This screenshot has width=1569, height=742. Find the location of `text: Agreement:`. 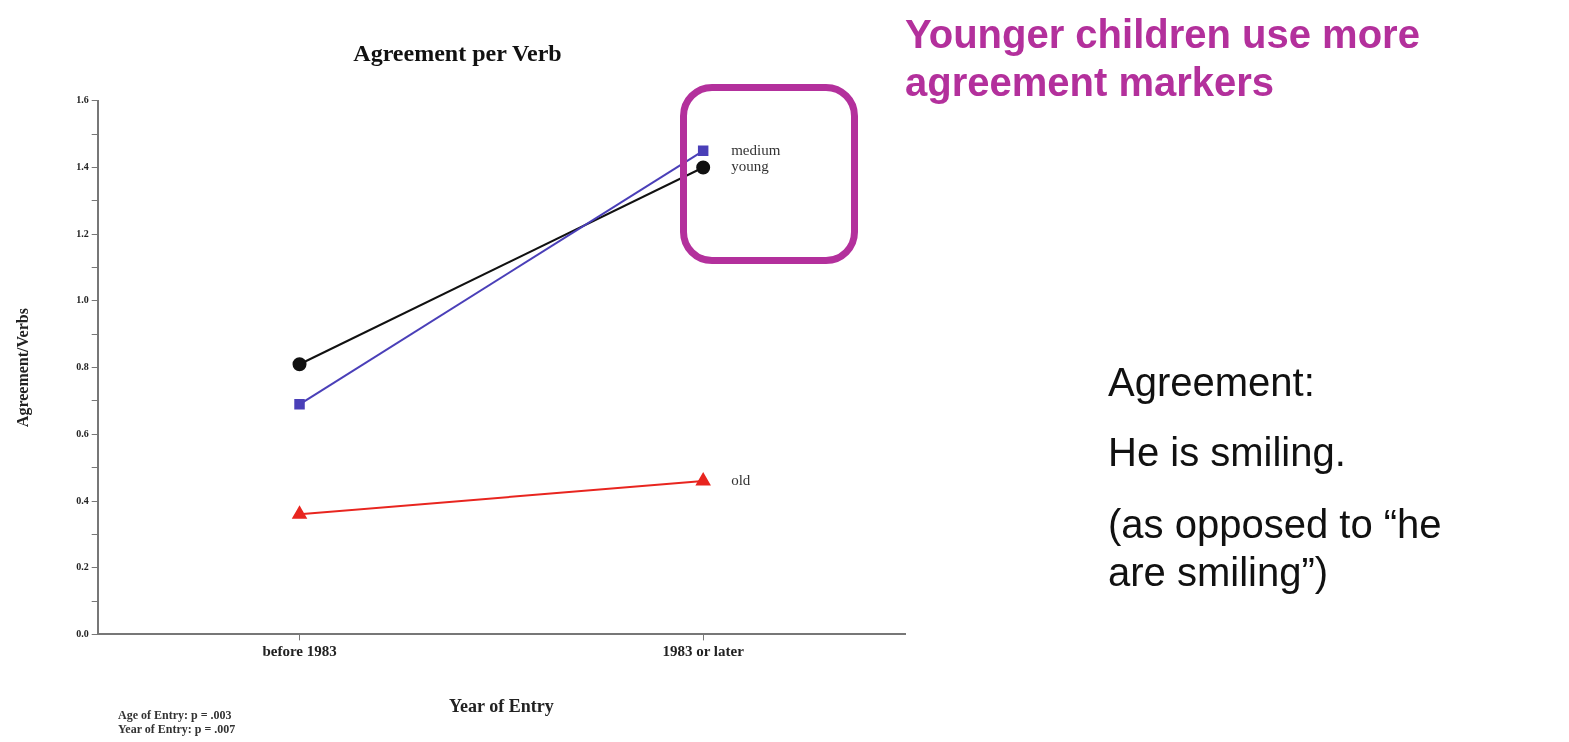

text: Agreement: is located at coordinates (1211, 382).